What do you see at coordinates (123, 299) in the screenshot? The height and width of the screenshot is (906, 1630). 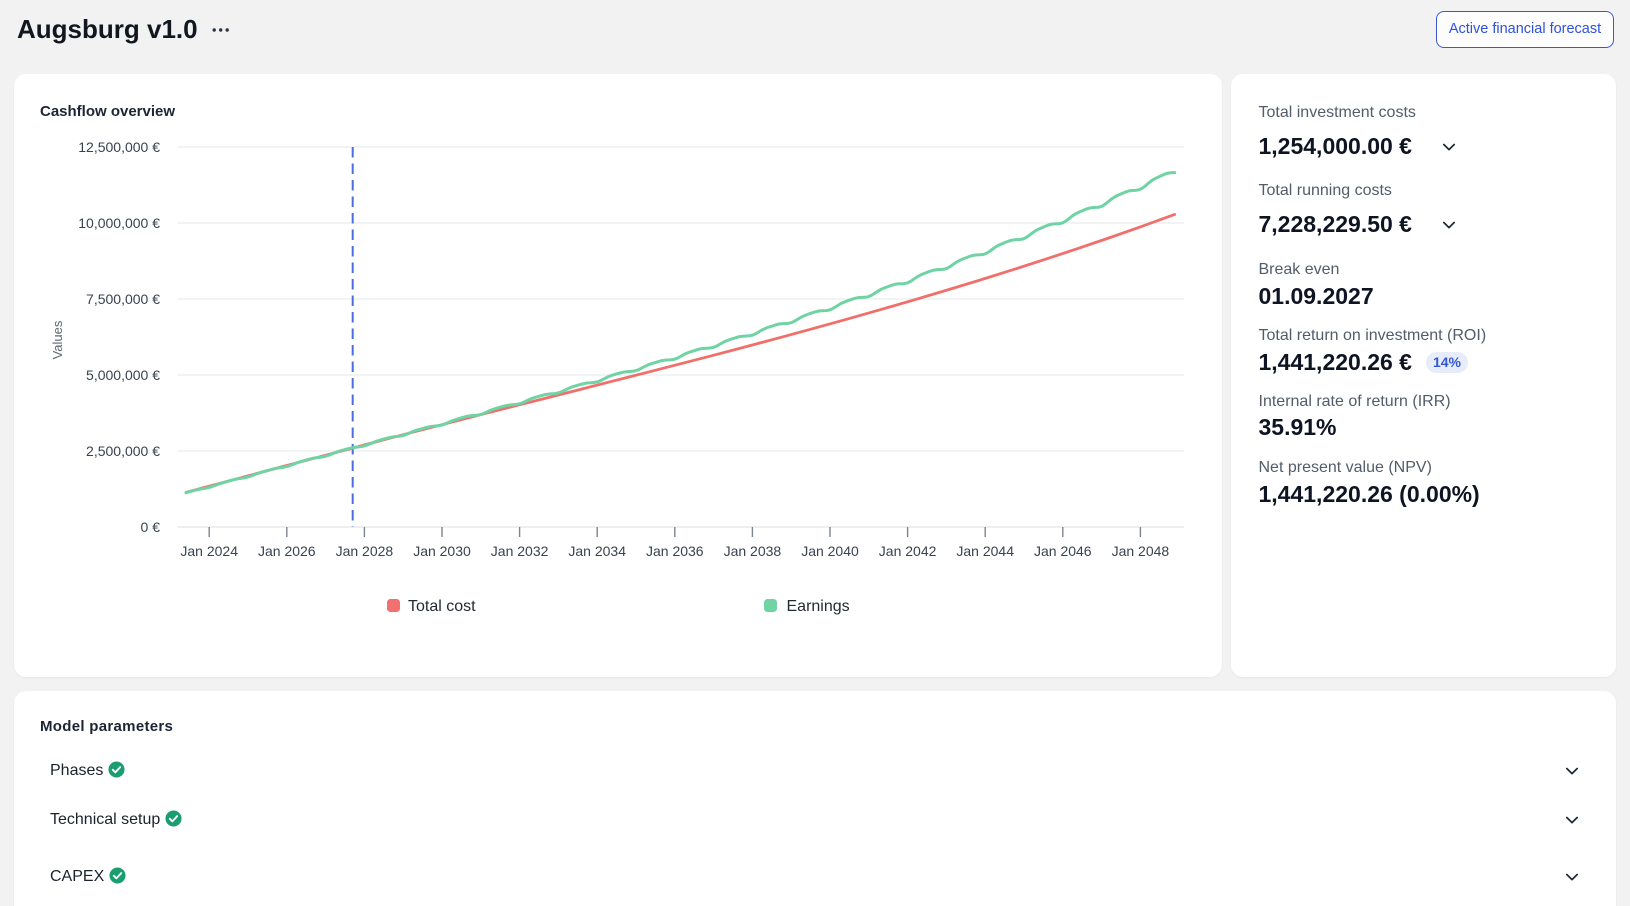 I see `svg-text: 7,500,000 €` at bounding box center [123, 299].